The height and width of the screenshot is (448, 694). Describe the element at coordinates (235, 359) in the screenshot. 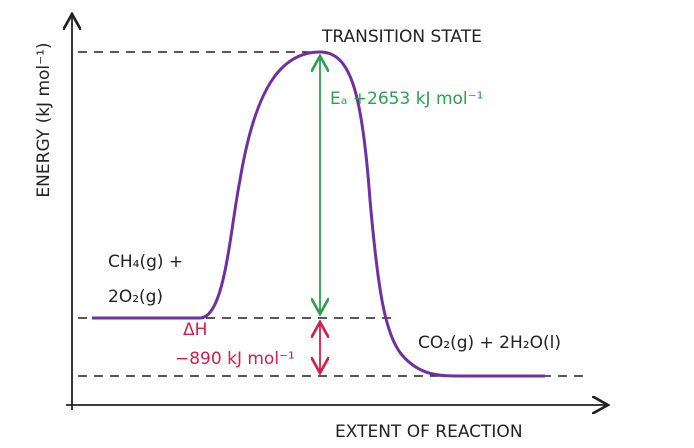

I see `enthalpy-value: −890 kJ mol⁻¹` at that location.